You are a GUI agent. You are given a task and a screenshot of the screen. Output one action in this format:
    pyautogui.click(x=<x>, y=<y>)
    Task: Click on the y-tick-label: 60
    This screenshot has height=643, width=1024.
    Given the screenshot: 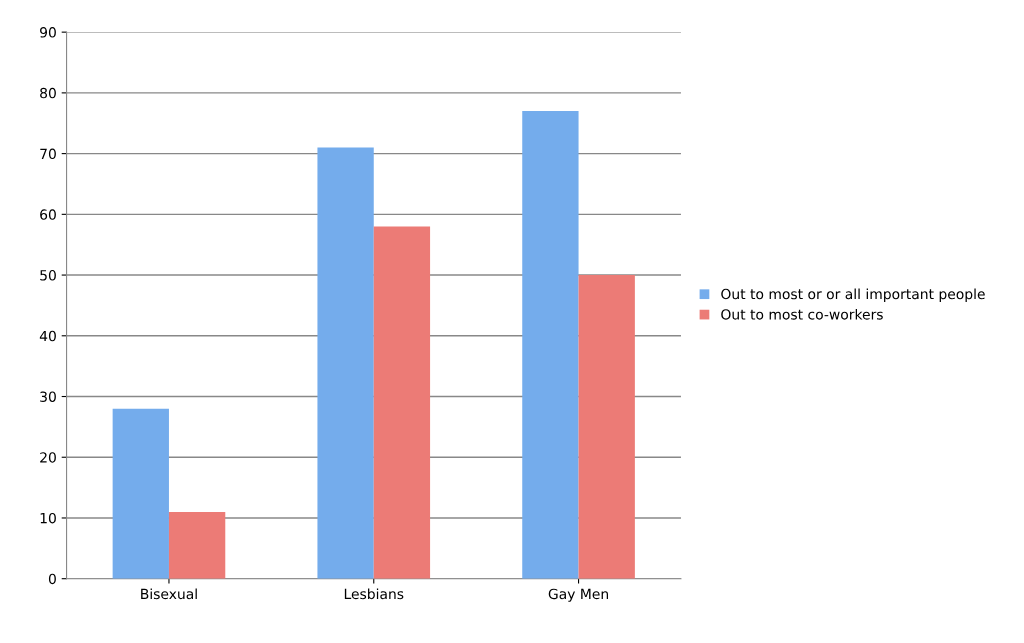 What is the action you would take?
    pyautogui.click(x=48, y=214)
    